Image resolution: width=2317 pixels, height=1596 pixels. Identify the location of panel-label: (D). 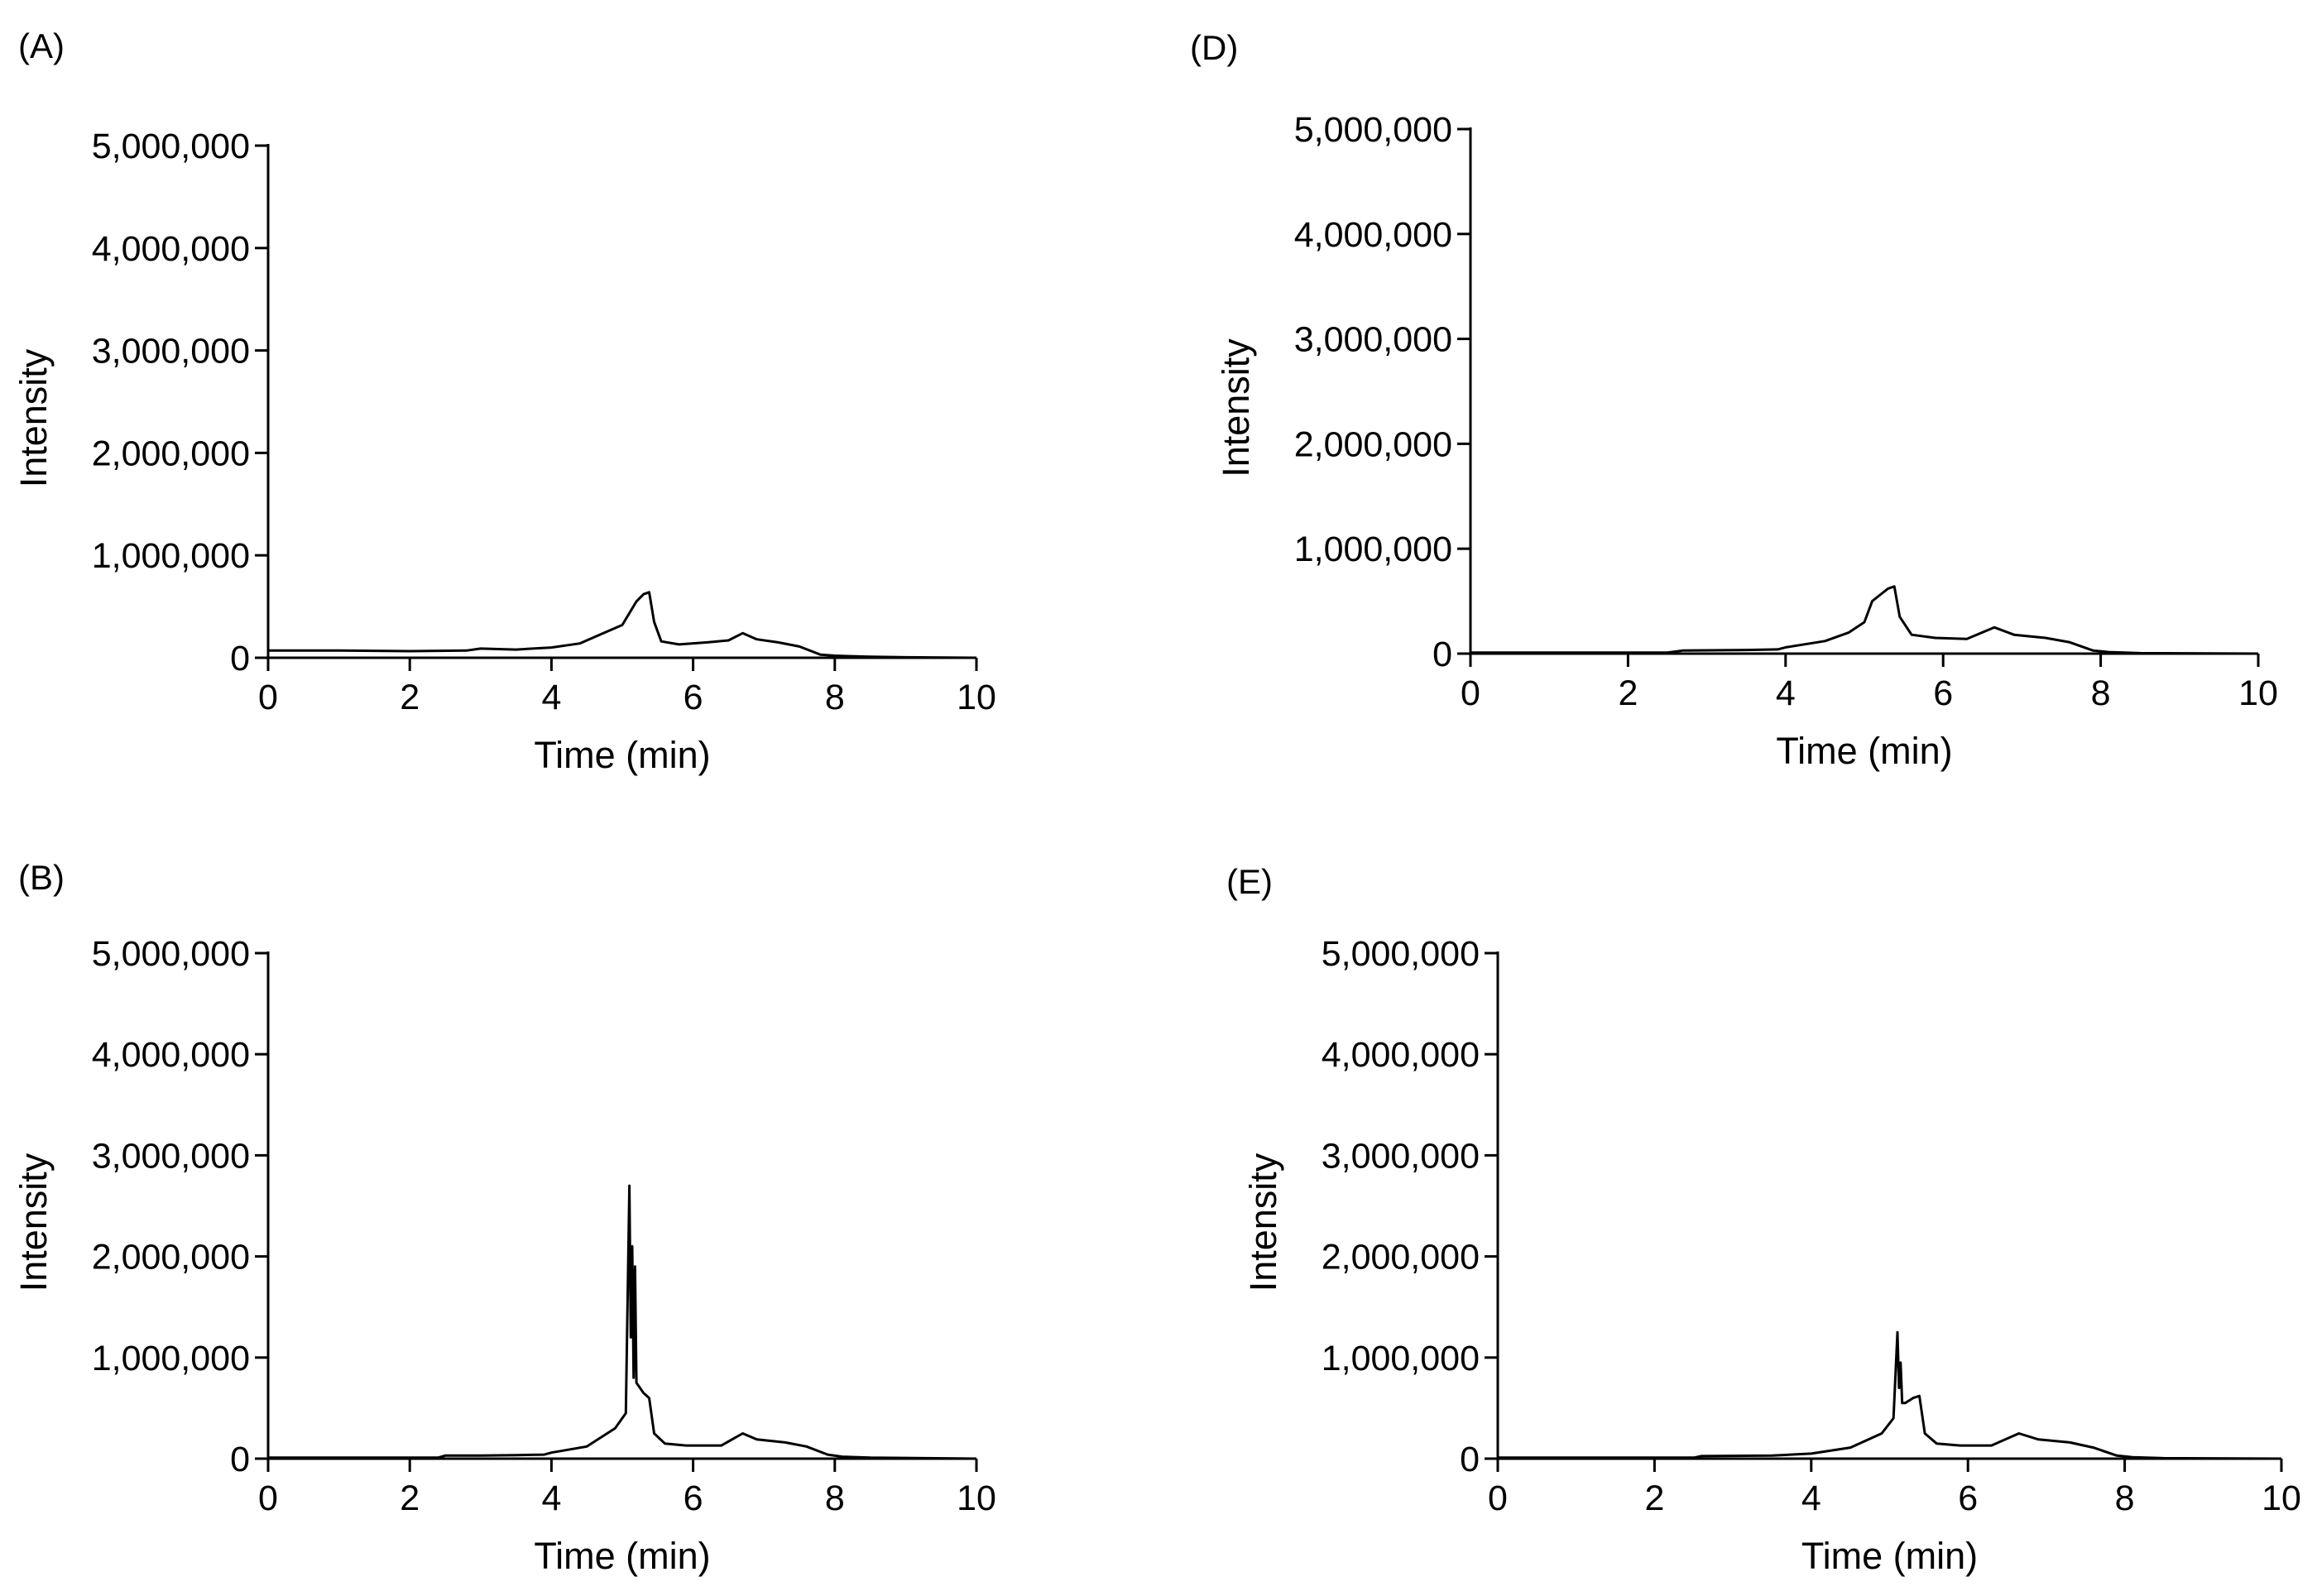
(1214, 47).